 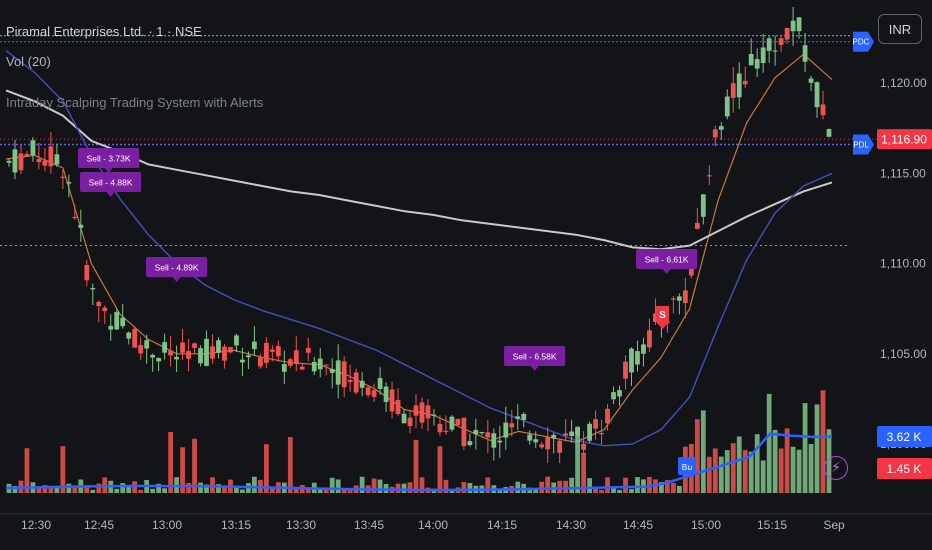 I want to click on currency-button: INR, so click(x=900, y=29).